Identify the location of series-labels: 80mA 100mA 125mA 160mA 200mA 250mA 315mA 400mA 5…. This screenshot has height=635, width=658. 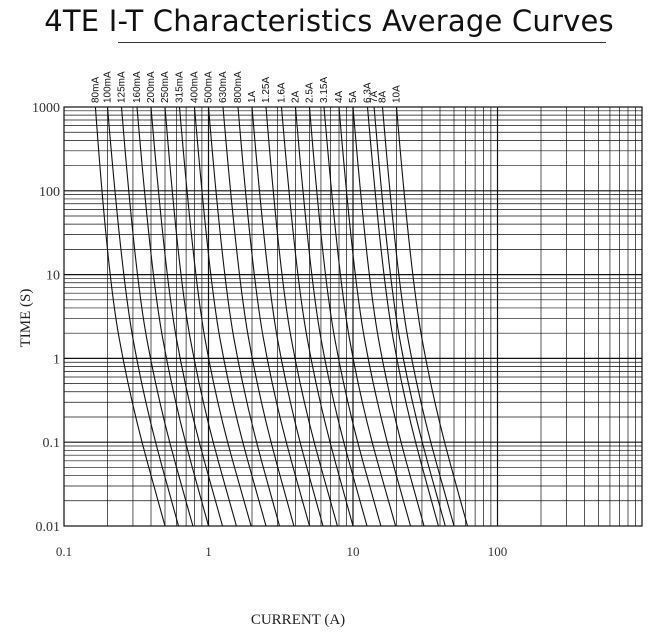
(246, 87).